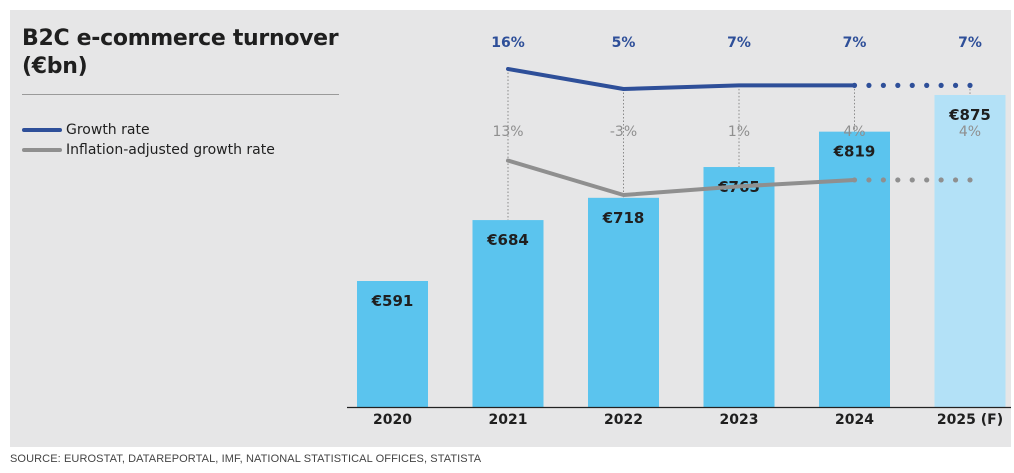 The width and height of the screenshot is (1014, 473). I want to click on x-tick-label: 2024, so click(854, 420).